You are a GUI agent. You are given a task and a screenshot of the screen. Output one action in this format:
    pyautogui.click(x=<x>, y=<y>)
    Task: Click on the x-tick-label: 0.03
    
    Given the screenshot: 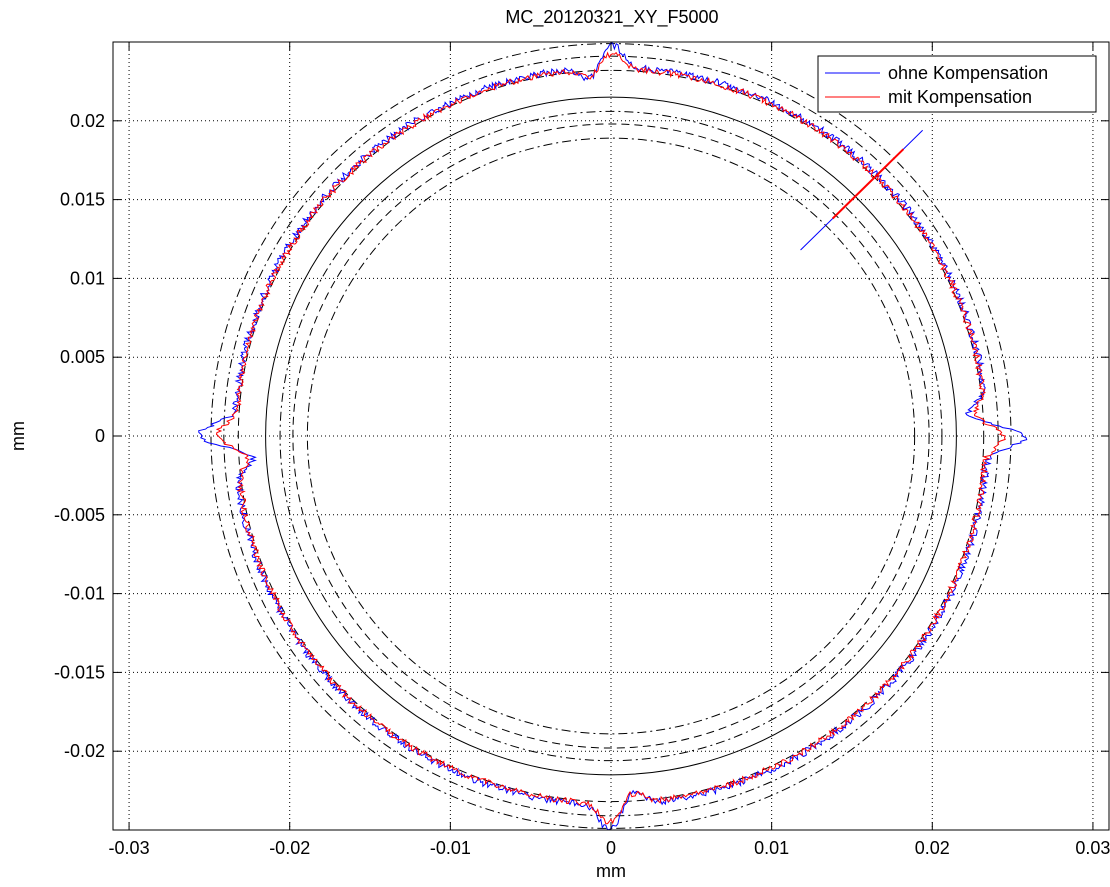 What is the action you would take?
    pyautogui.click(x=1092, y=848)
    